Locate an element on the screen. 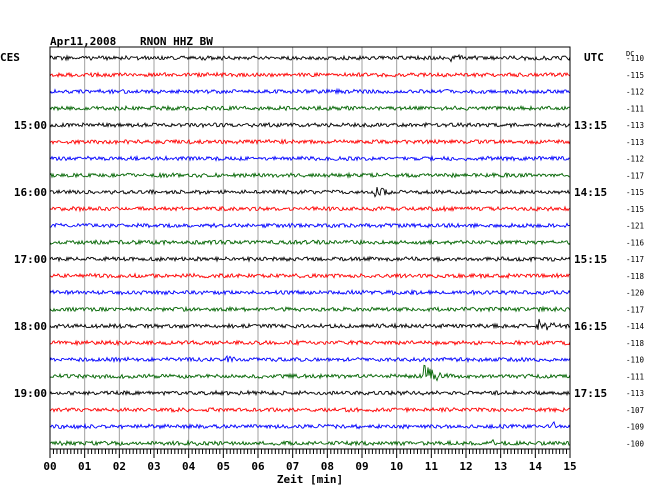 The image size is (650, 494). dc-offset-header: DC is located at coordinates (630, 54).